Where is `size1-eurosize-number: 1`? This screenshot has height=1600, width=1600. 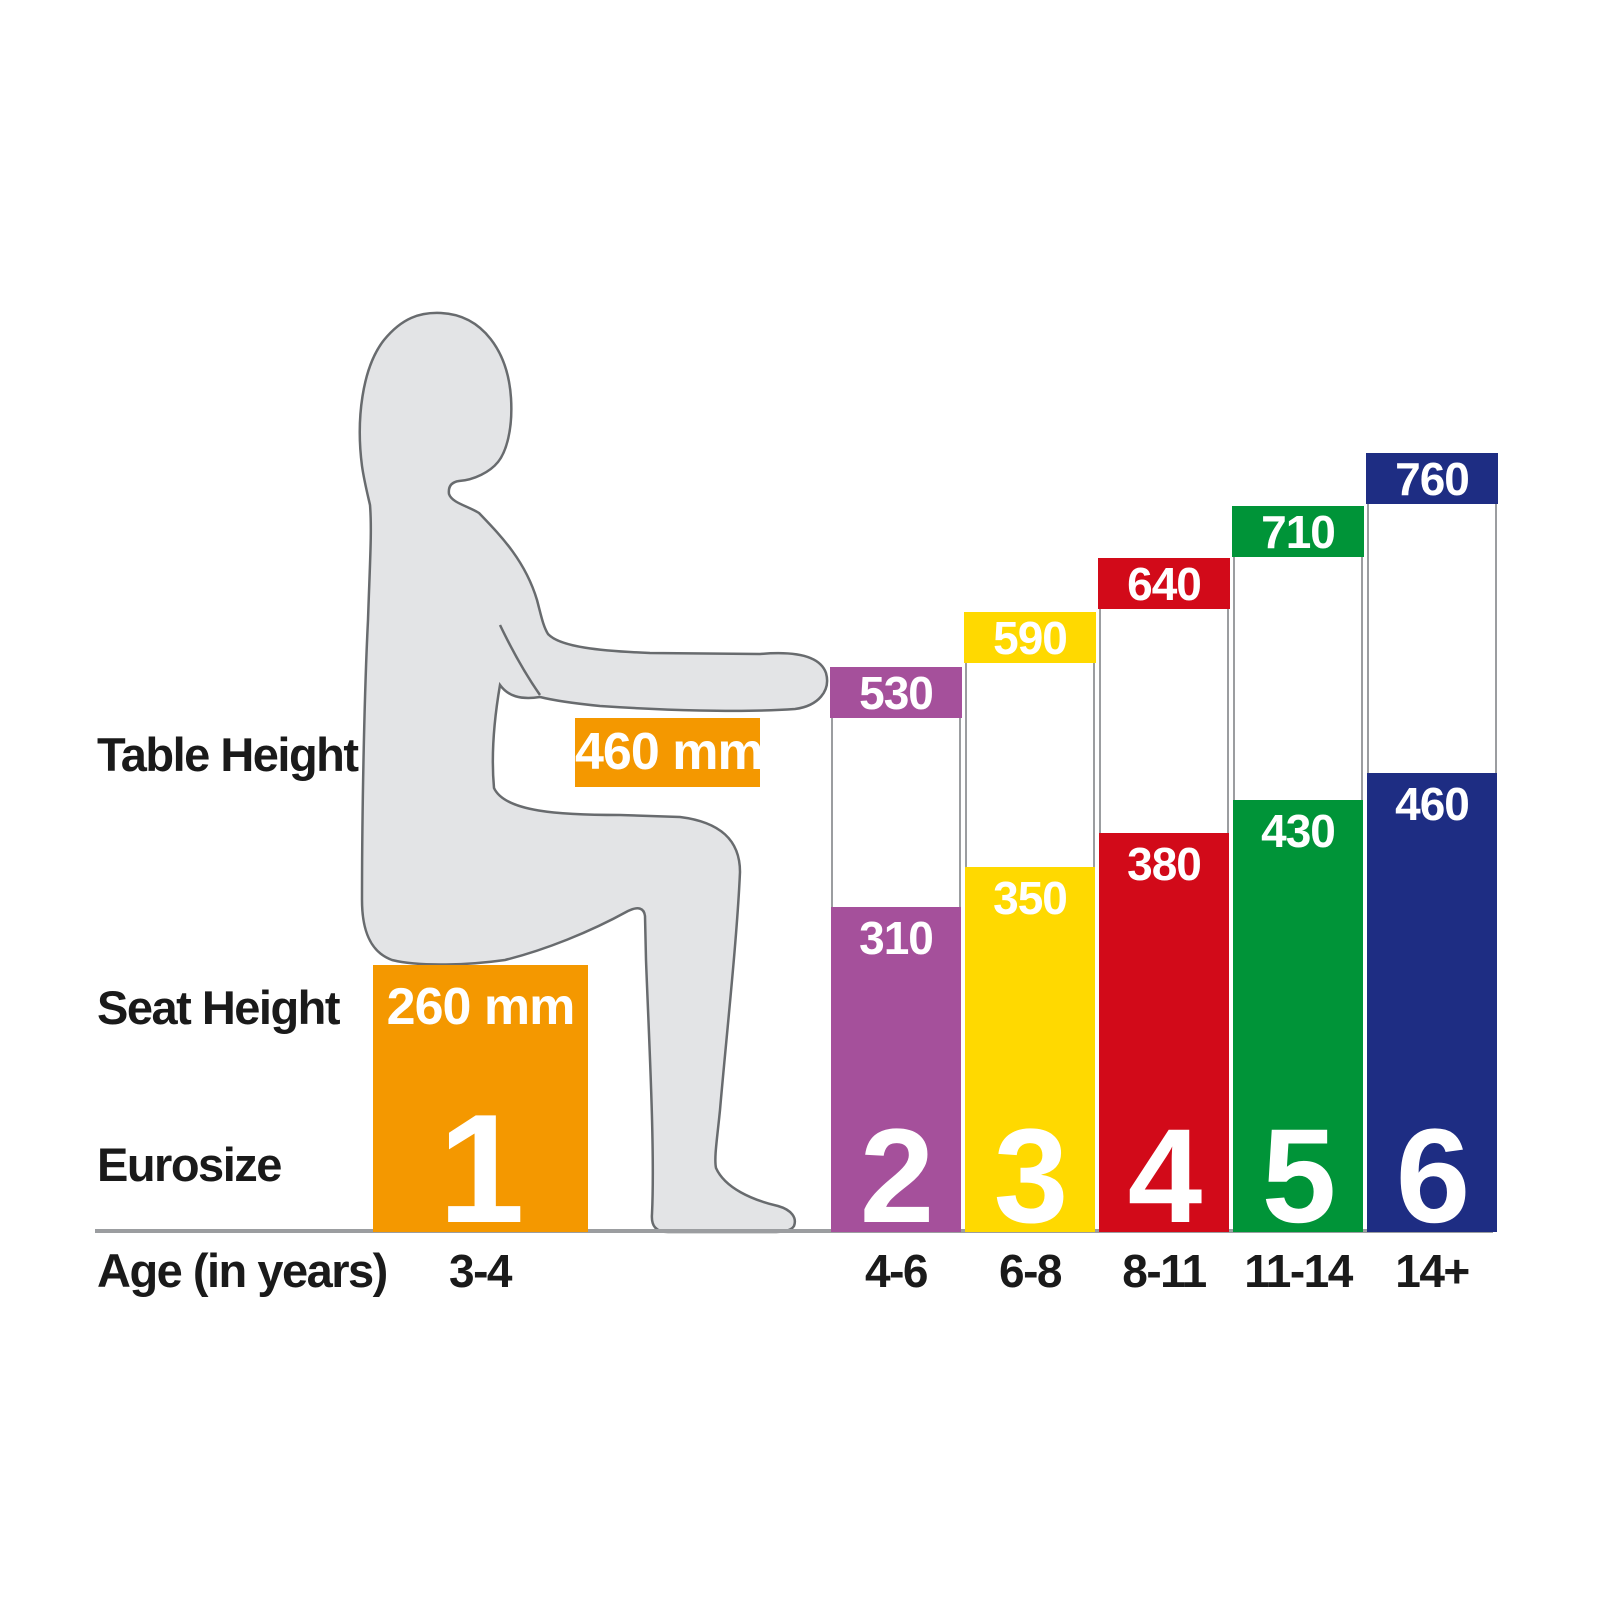 size1-eurosize-number: 1 is located at coordinates (481, 1168).